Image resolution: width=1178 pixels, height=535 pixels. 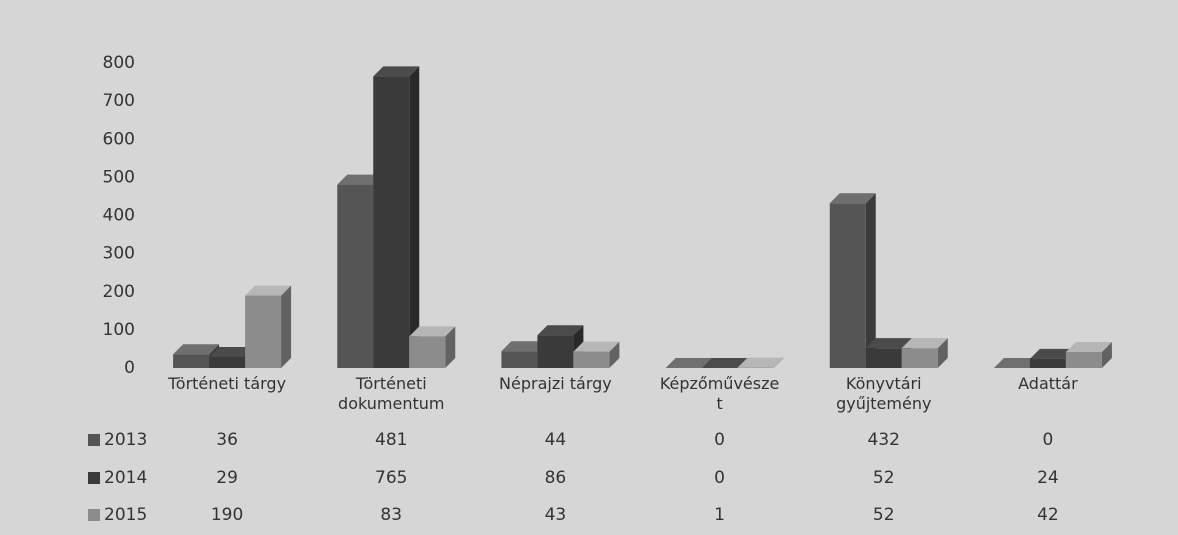 I want to click on x-tick-label: Könyvtári gyűjtemény, so click(x=884, y=393).